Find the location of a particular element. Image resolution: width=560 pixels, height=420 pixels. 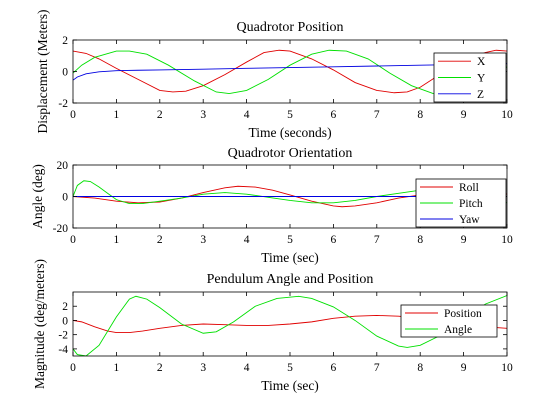

y-axis-label: Angle (deg) is located at coordinates (37, 196).